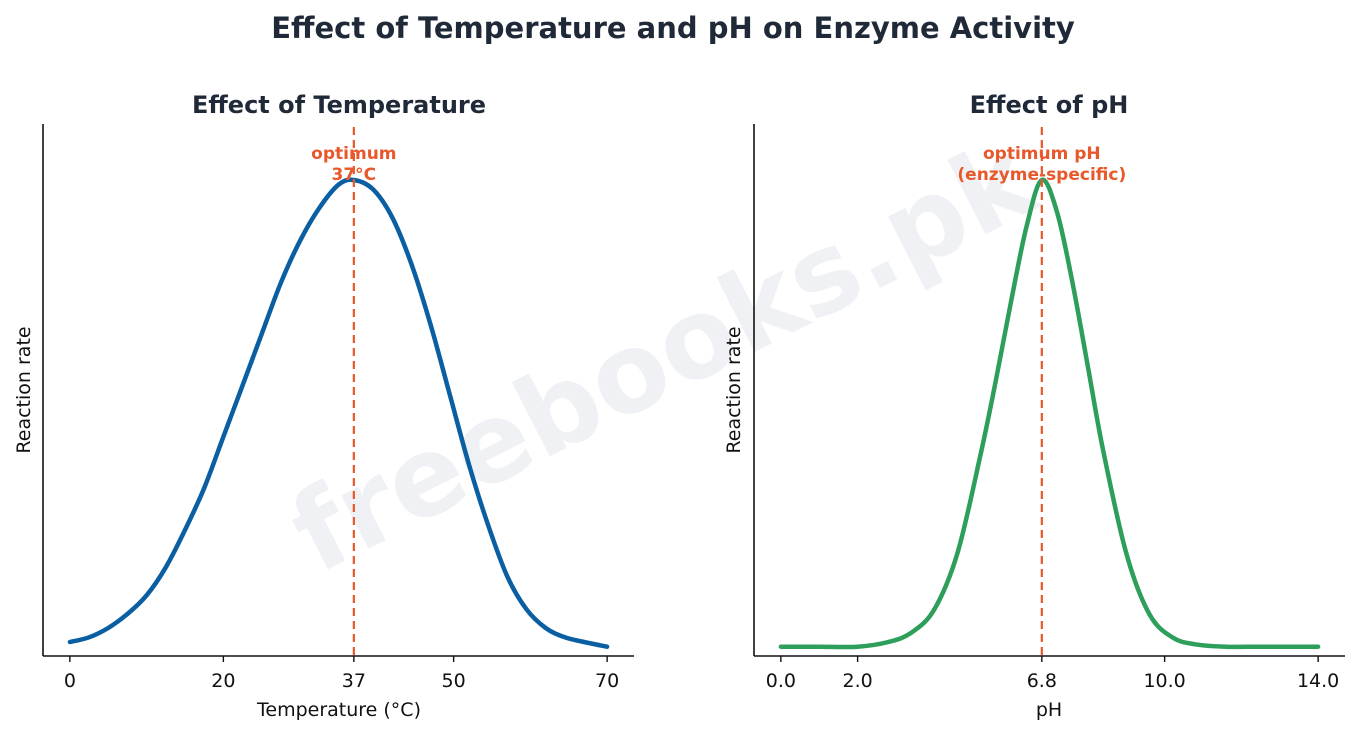  What do you see at coordinates (781, 681) in the screenshot?
I see `ph-x-tick-label: 0.0` at bounding box center [781, 681].